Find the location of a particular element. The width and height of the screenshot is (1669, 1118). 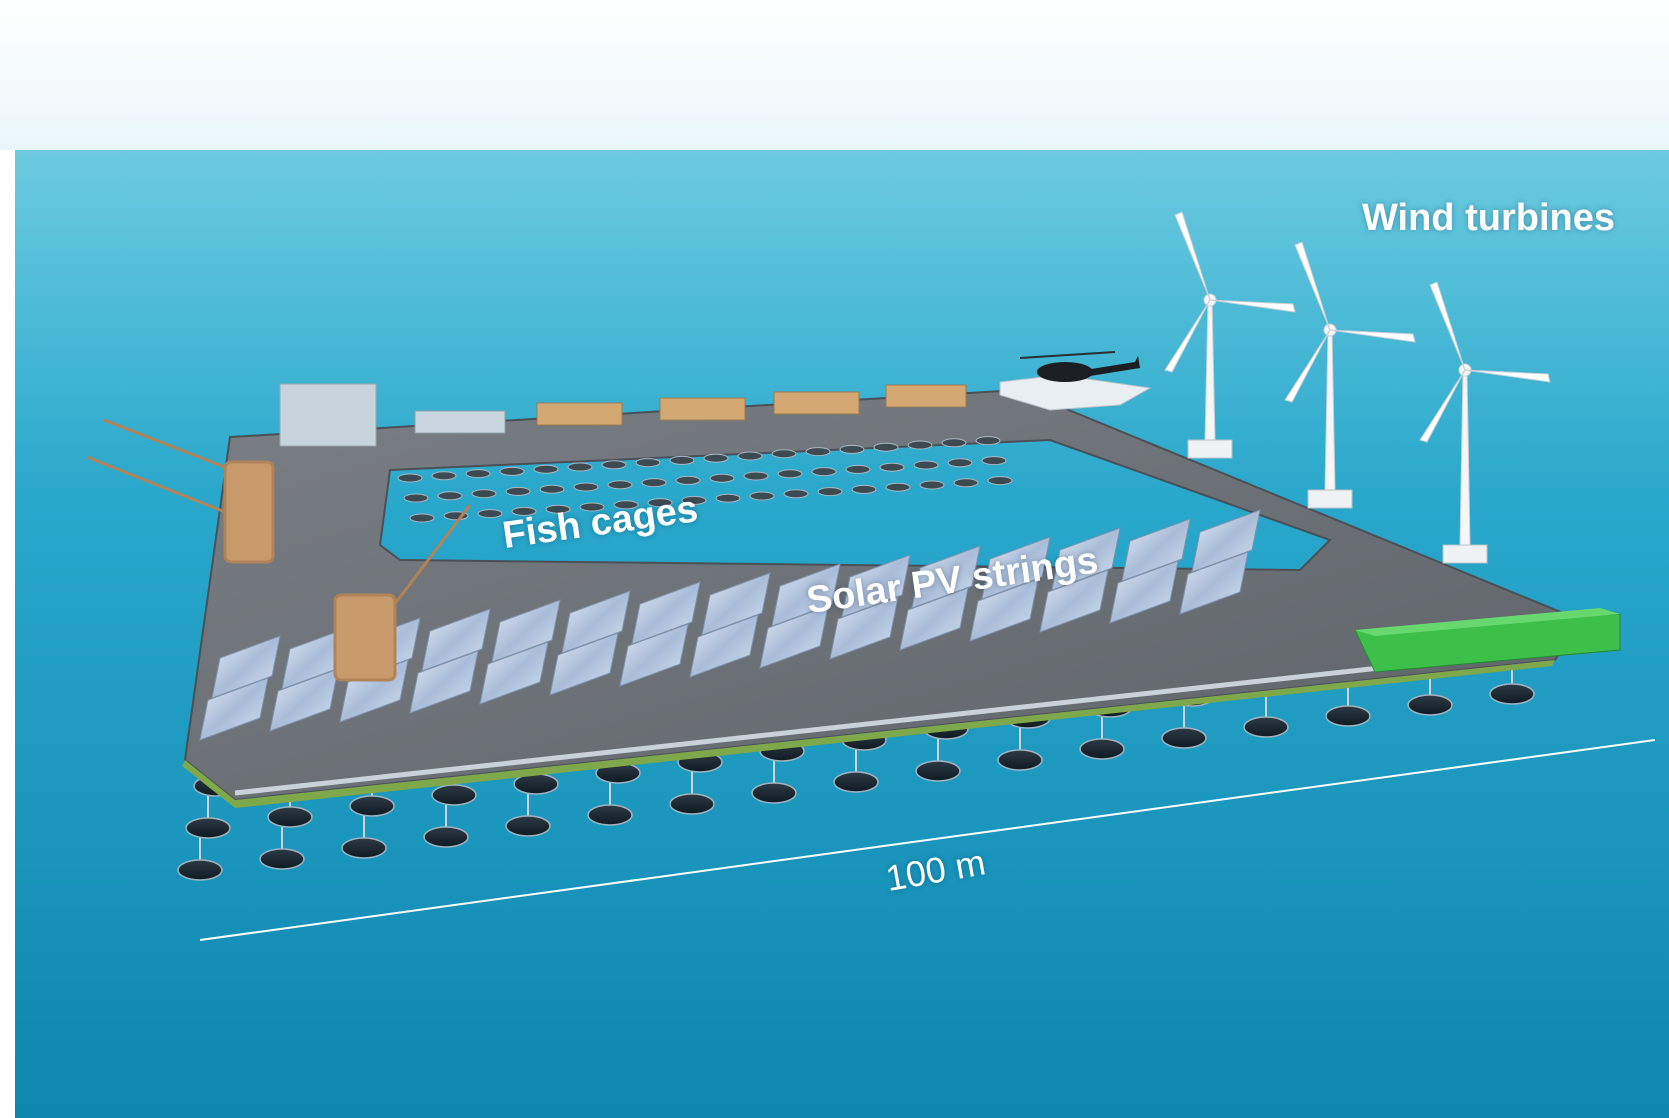

wind-turbines is located at coordinates (1357, 387).